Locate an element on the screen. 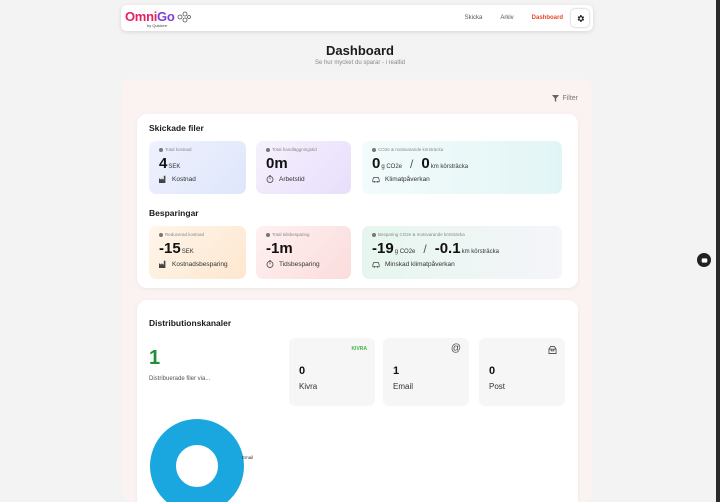  gear-icon is located at coordinates (580, 18).